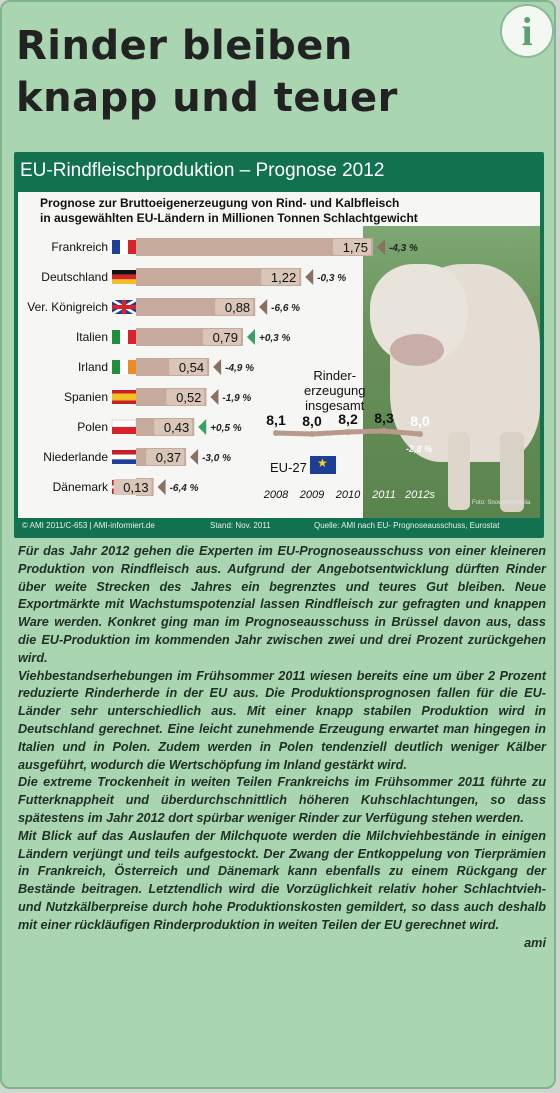  What do you see at coordinates (124, 423) in the screenshot?
I see `flag-poland-icon` at bounding box center [124, 423].